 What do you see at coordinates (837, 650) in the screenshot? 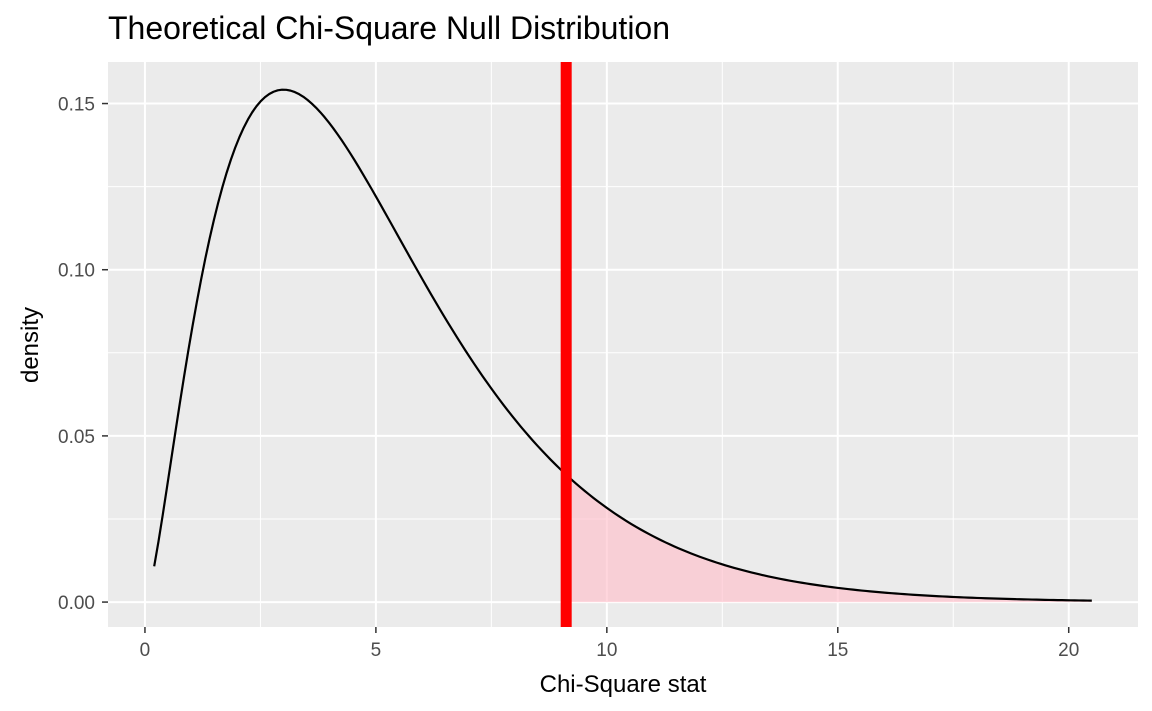
I see `x-tick-label: 15` at bounding box center [837, 650].